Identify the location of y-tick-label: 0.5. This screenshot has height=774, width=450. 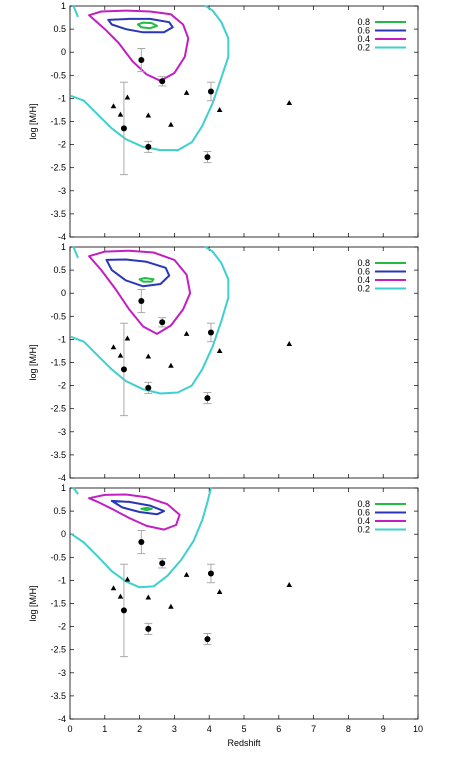
(59, 511).